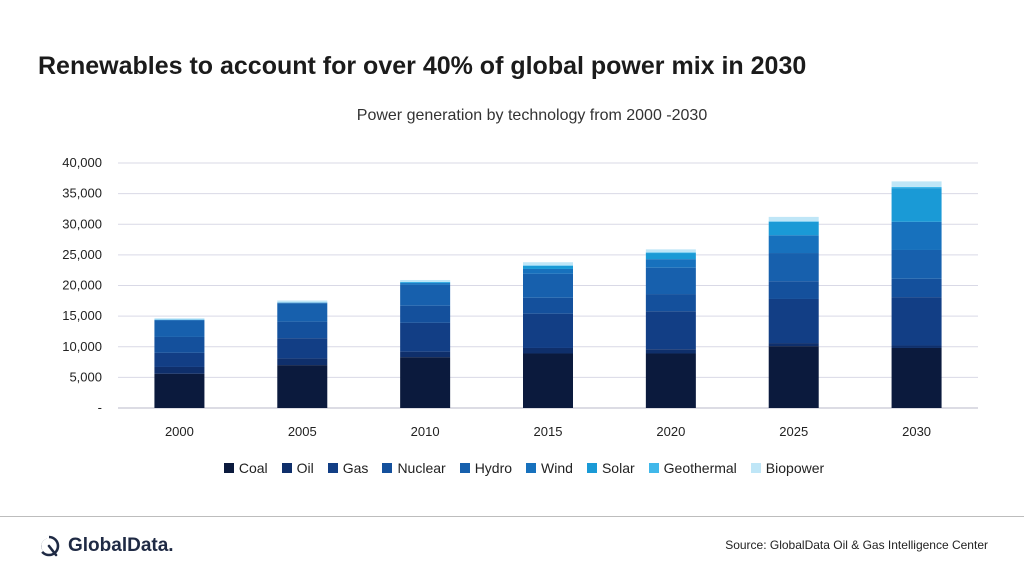  I want to click on bar-segment-biopower-2005, so click(302, 301).